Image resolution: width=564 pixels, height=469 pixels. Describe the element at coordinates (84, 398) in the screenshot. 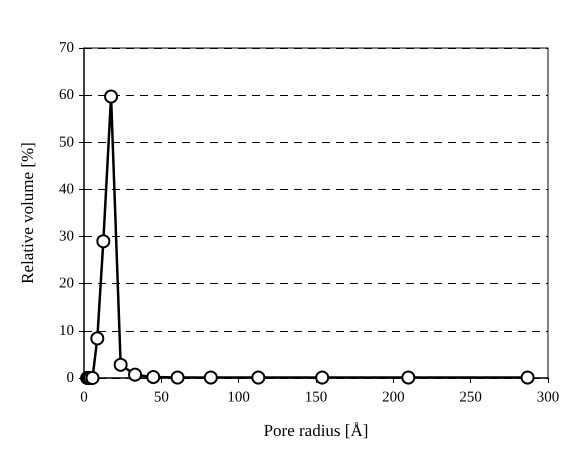

I see `x-tick-label: 0` at that location.